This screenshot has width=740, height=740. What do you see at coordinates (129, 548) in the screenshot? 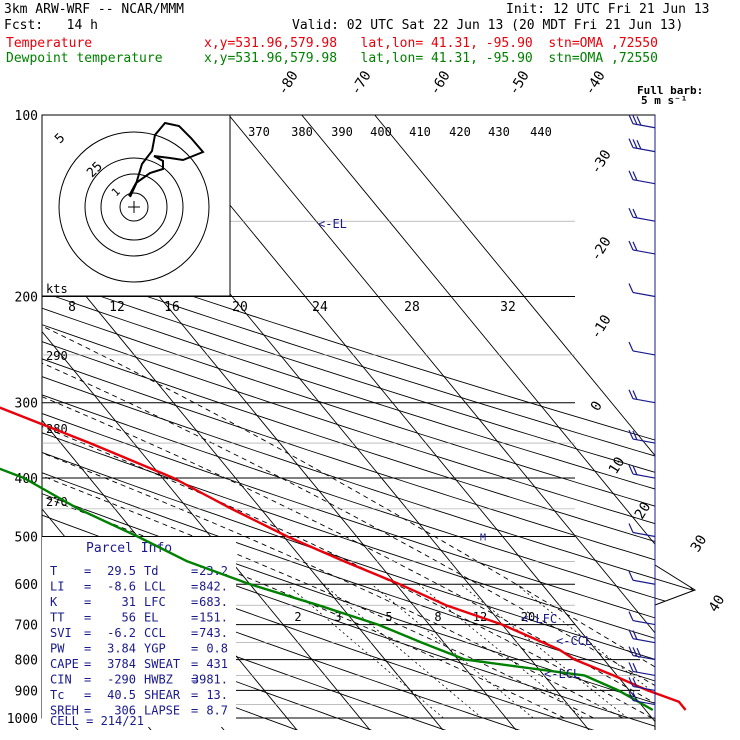
I see `parcel-info-title: Parcel Info` at bounding box center [129, 548].